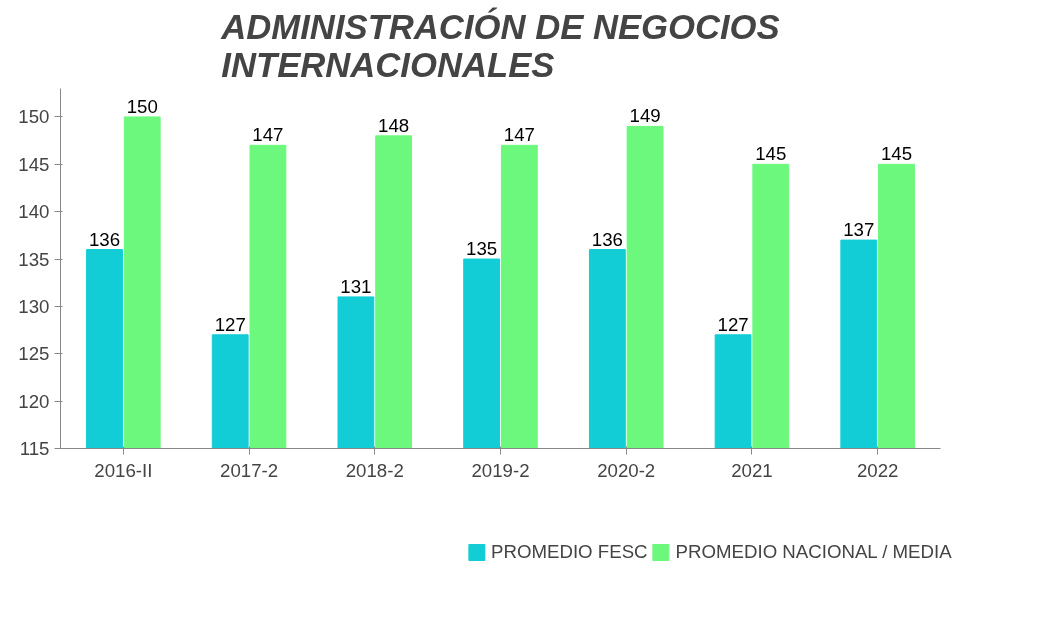  Describe the element at coordinates (877, 470) in the screenshot. I see `x-tick-label: 2022` at that location.